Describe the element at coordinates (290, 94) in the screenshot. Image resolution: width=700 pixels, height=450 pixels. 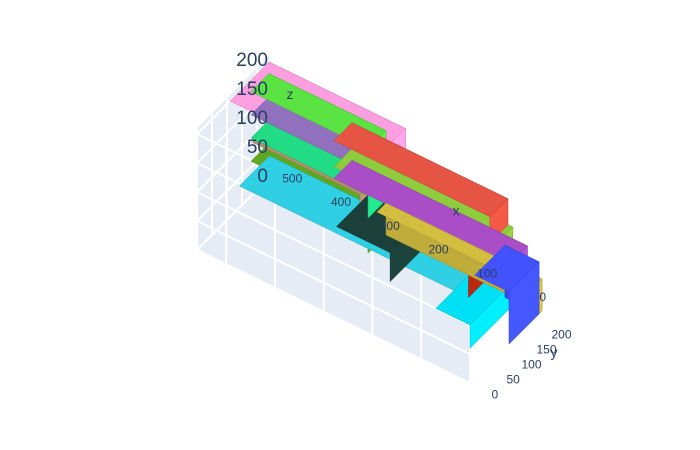
I see `z-axis-title: z` at that location.